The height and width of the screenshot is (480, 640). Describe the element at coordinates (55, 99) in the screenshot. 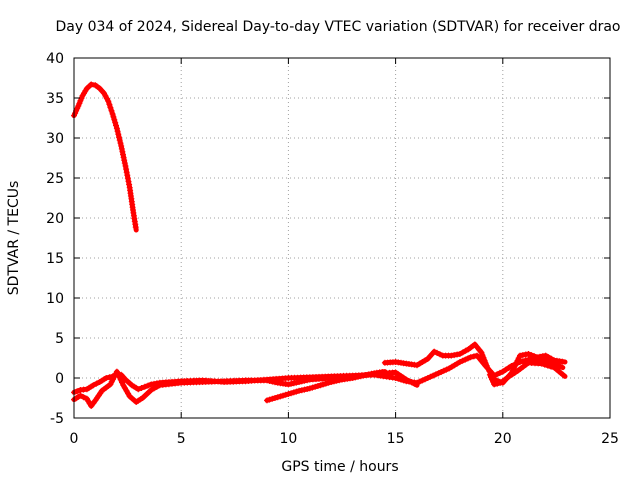

I see `y-tick-label: 35` at that location.